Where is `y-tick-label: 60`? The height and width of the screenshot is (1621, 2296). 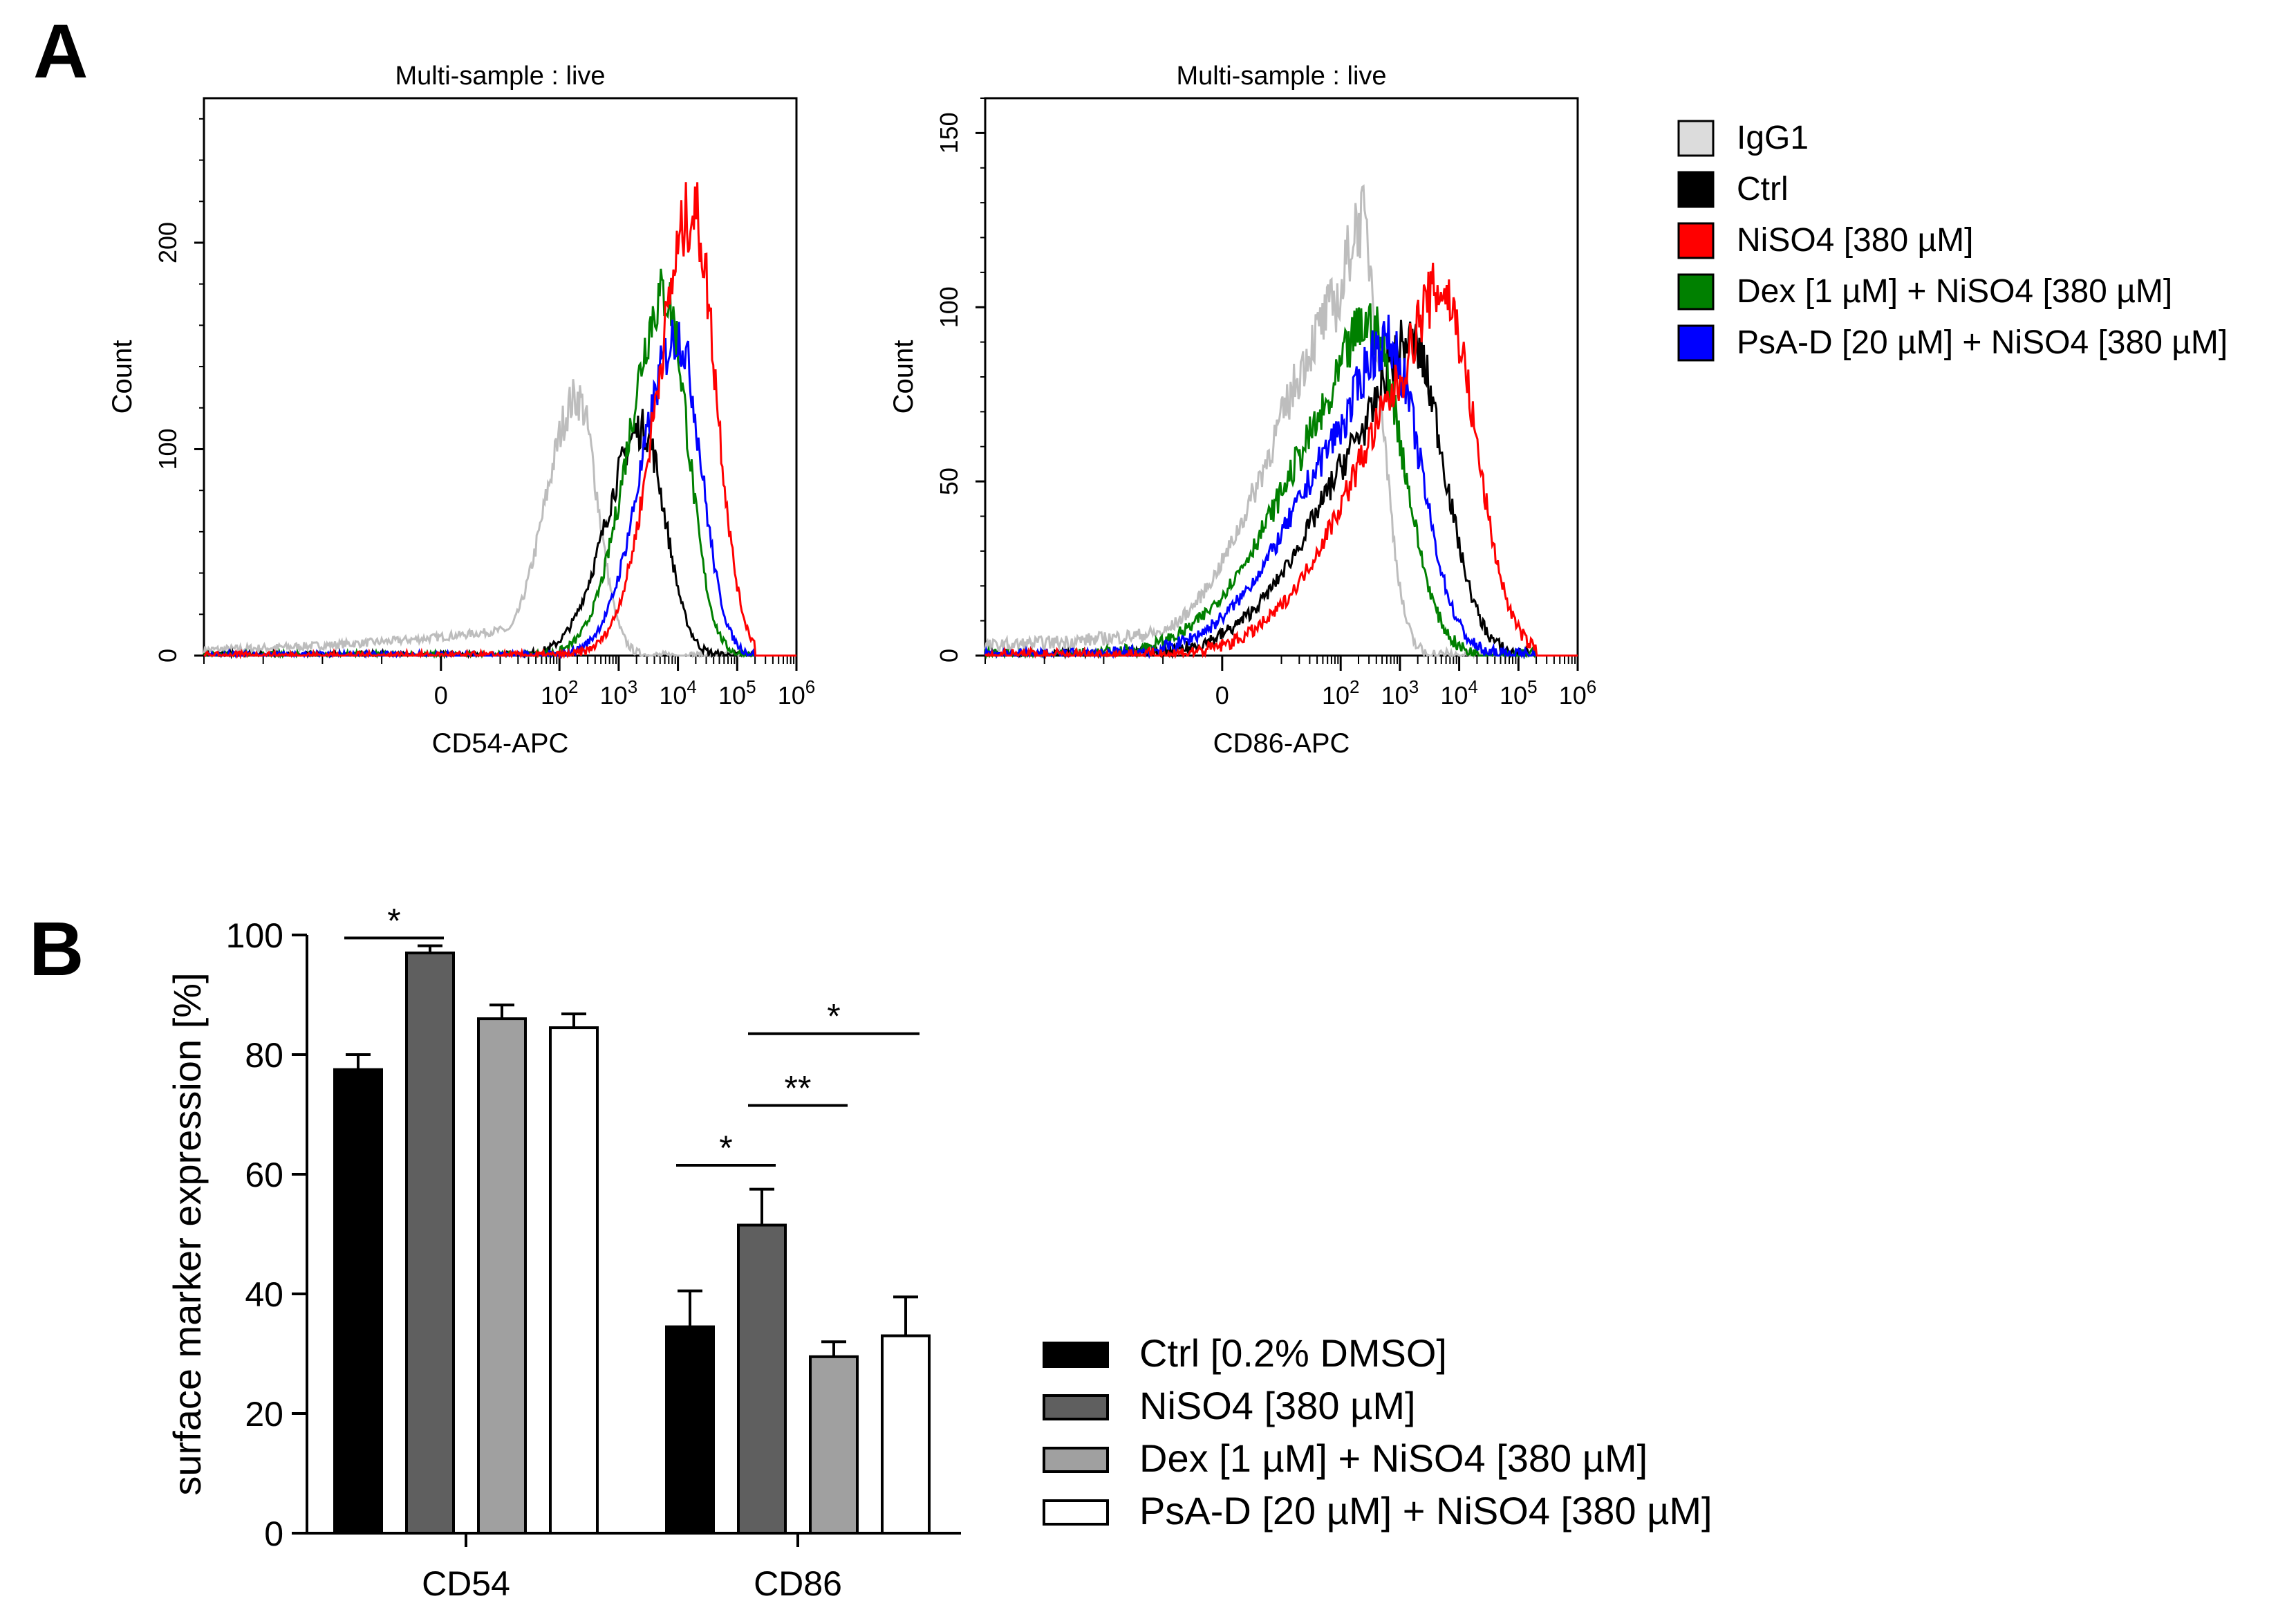 y-tick-label: 60 is located at coordinates (264, 1175).